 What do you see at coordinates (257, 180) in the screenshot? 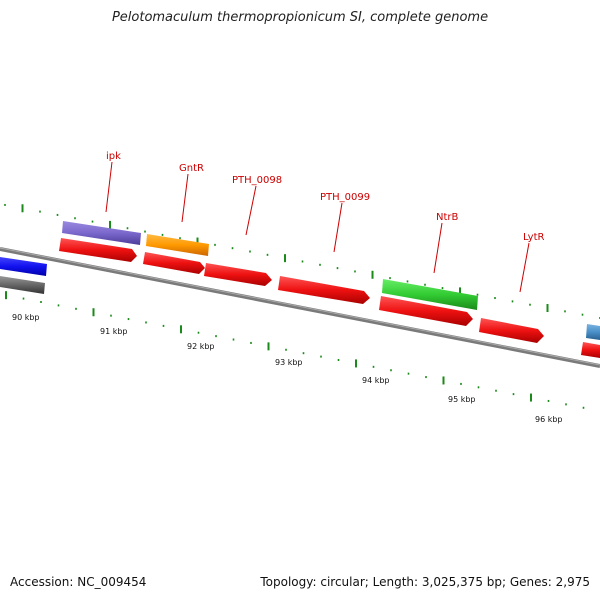
I see `gene-label-pth-0098: PTH_0098` at bounding box center [257, 180].